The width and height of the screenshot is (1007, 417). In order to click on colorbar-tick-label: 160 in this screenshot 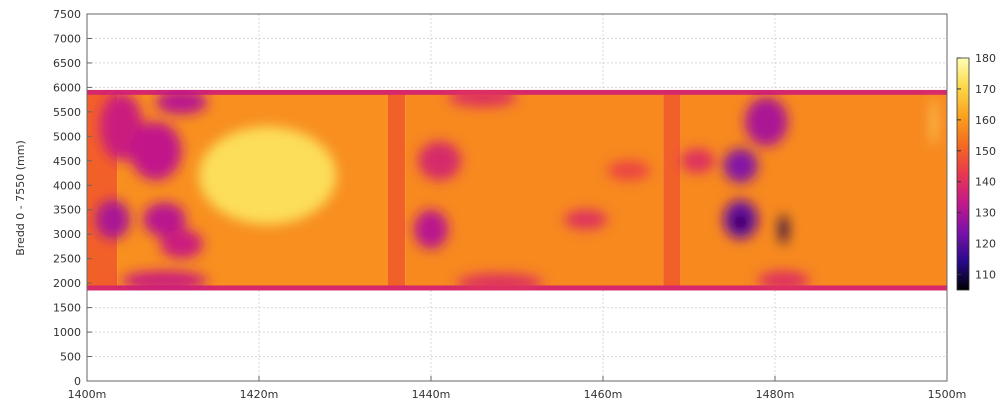, I will do `click(985, 120)`.